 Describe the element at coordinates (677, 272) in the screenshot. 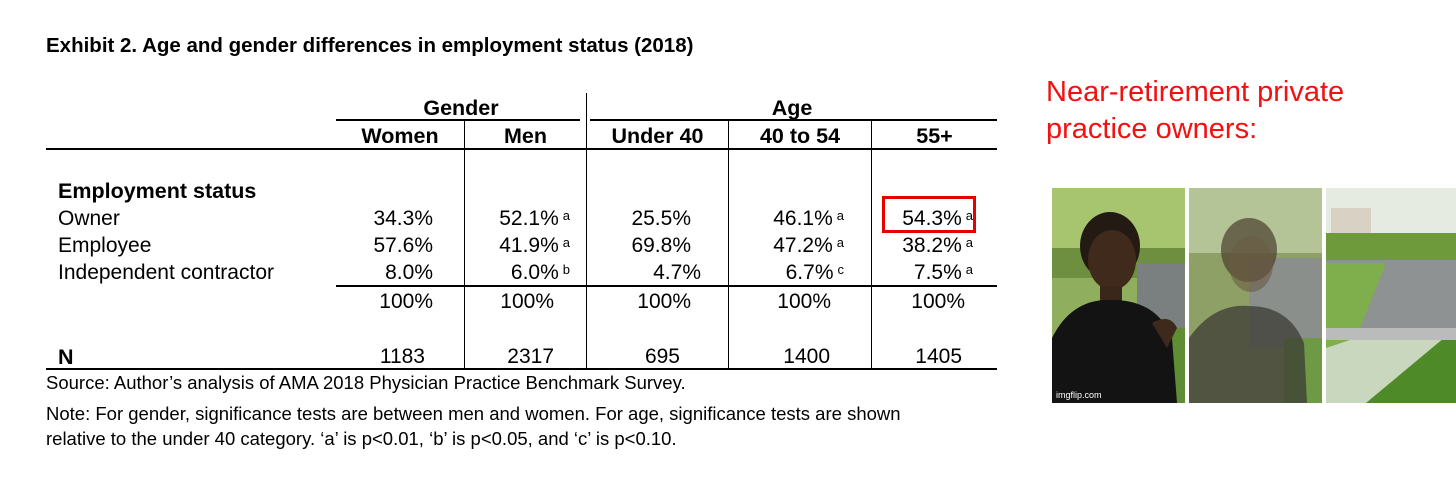

I see `cell-value: 4.7%` at that location.